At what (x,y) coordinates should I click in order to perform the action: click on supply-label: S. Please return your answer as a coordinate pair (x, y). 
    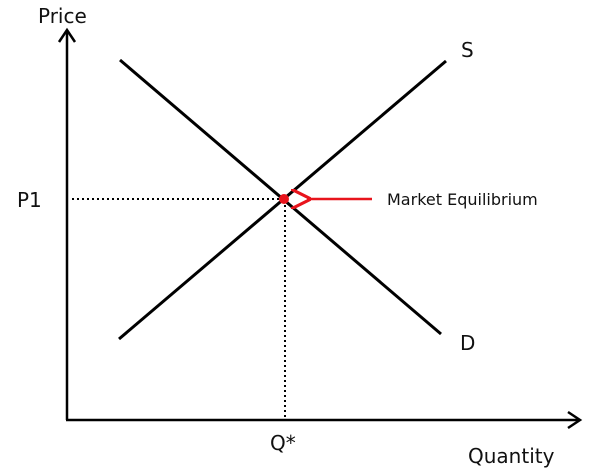
    Looking at the image, I should click on (467, 50).